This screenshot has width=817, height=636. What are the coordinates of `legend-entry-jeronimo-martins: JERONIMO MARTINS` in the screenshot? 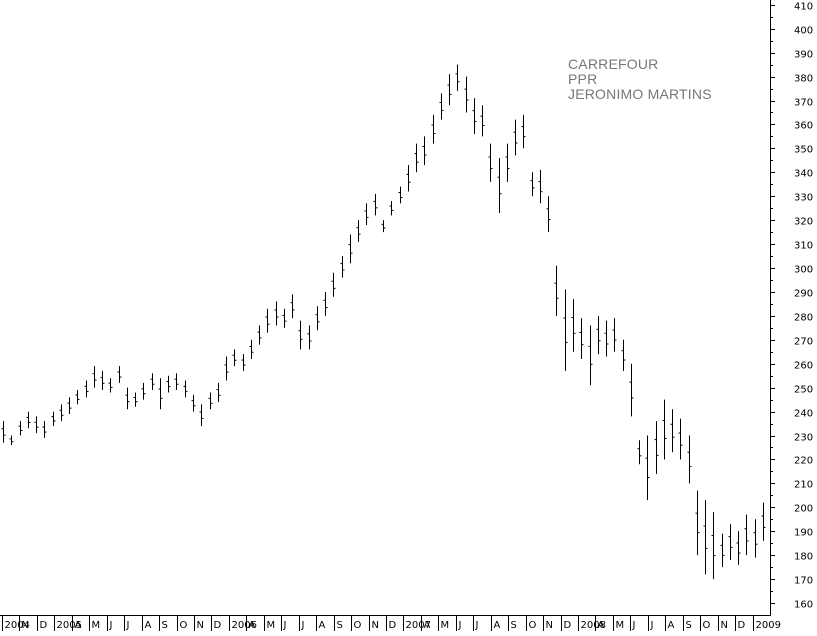 It's located at (640, 94).